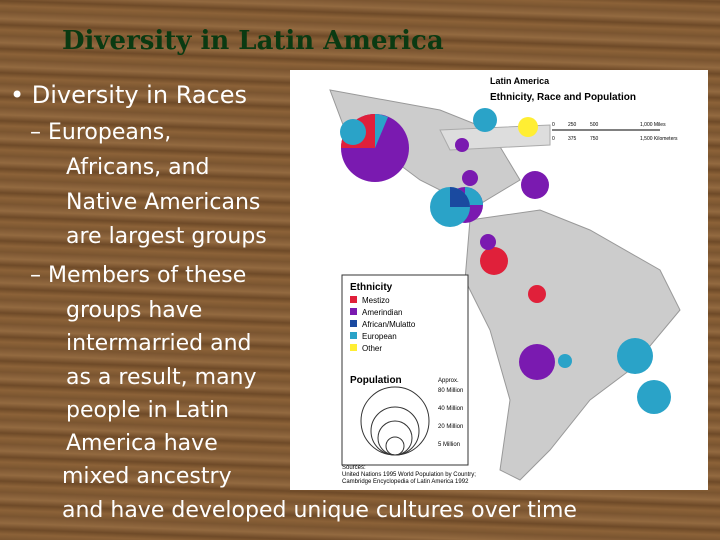  I want to click on bullet: • Diversity in Races, so click(129, 95).